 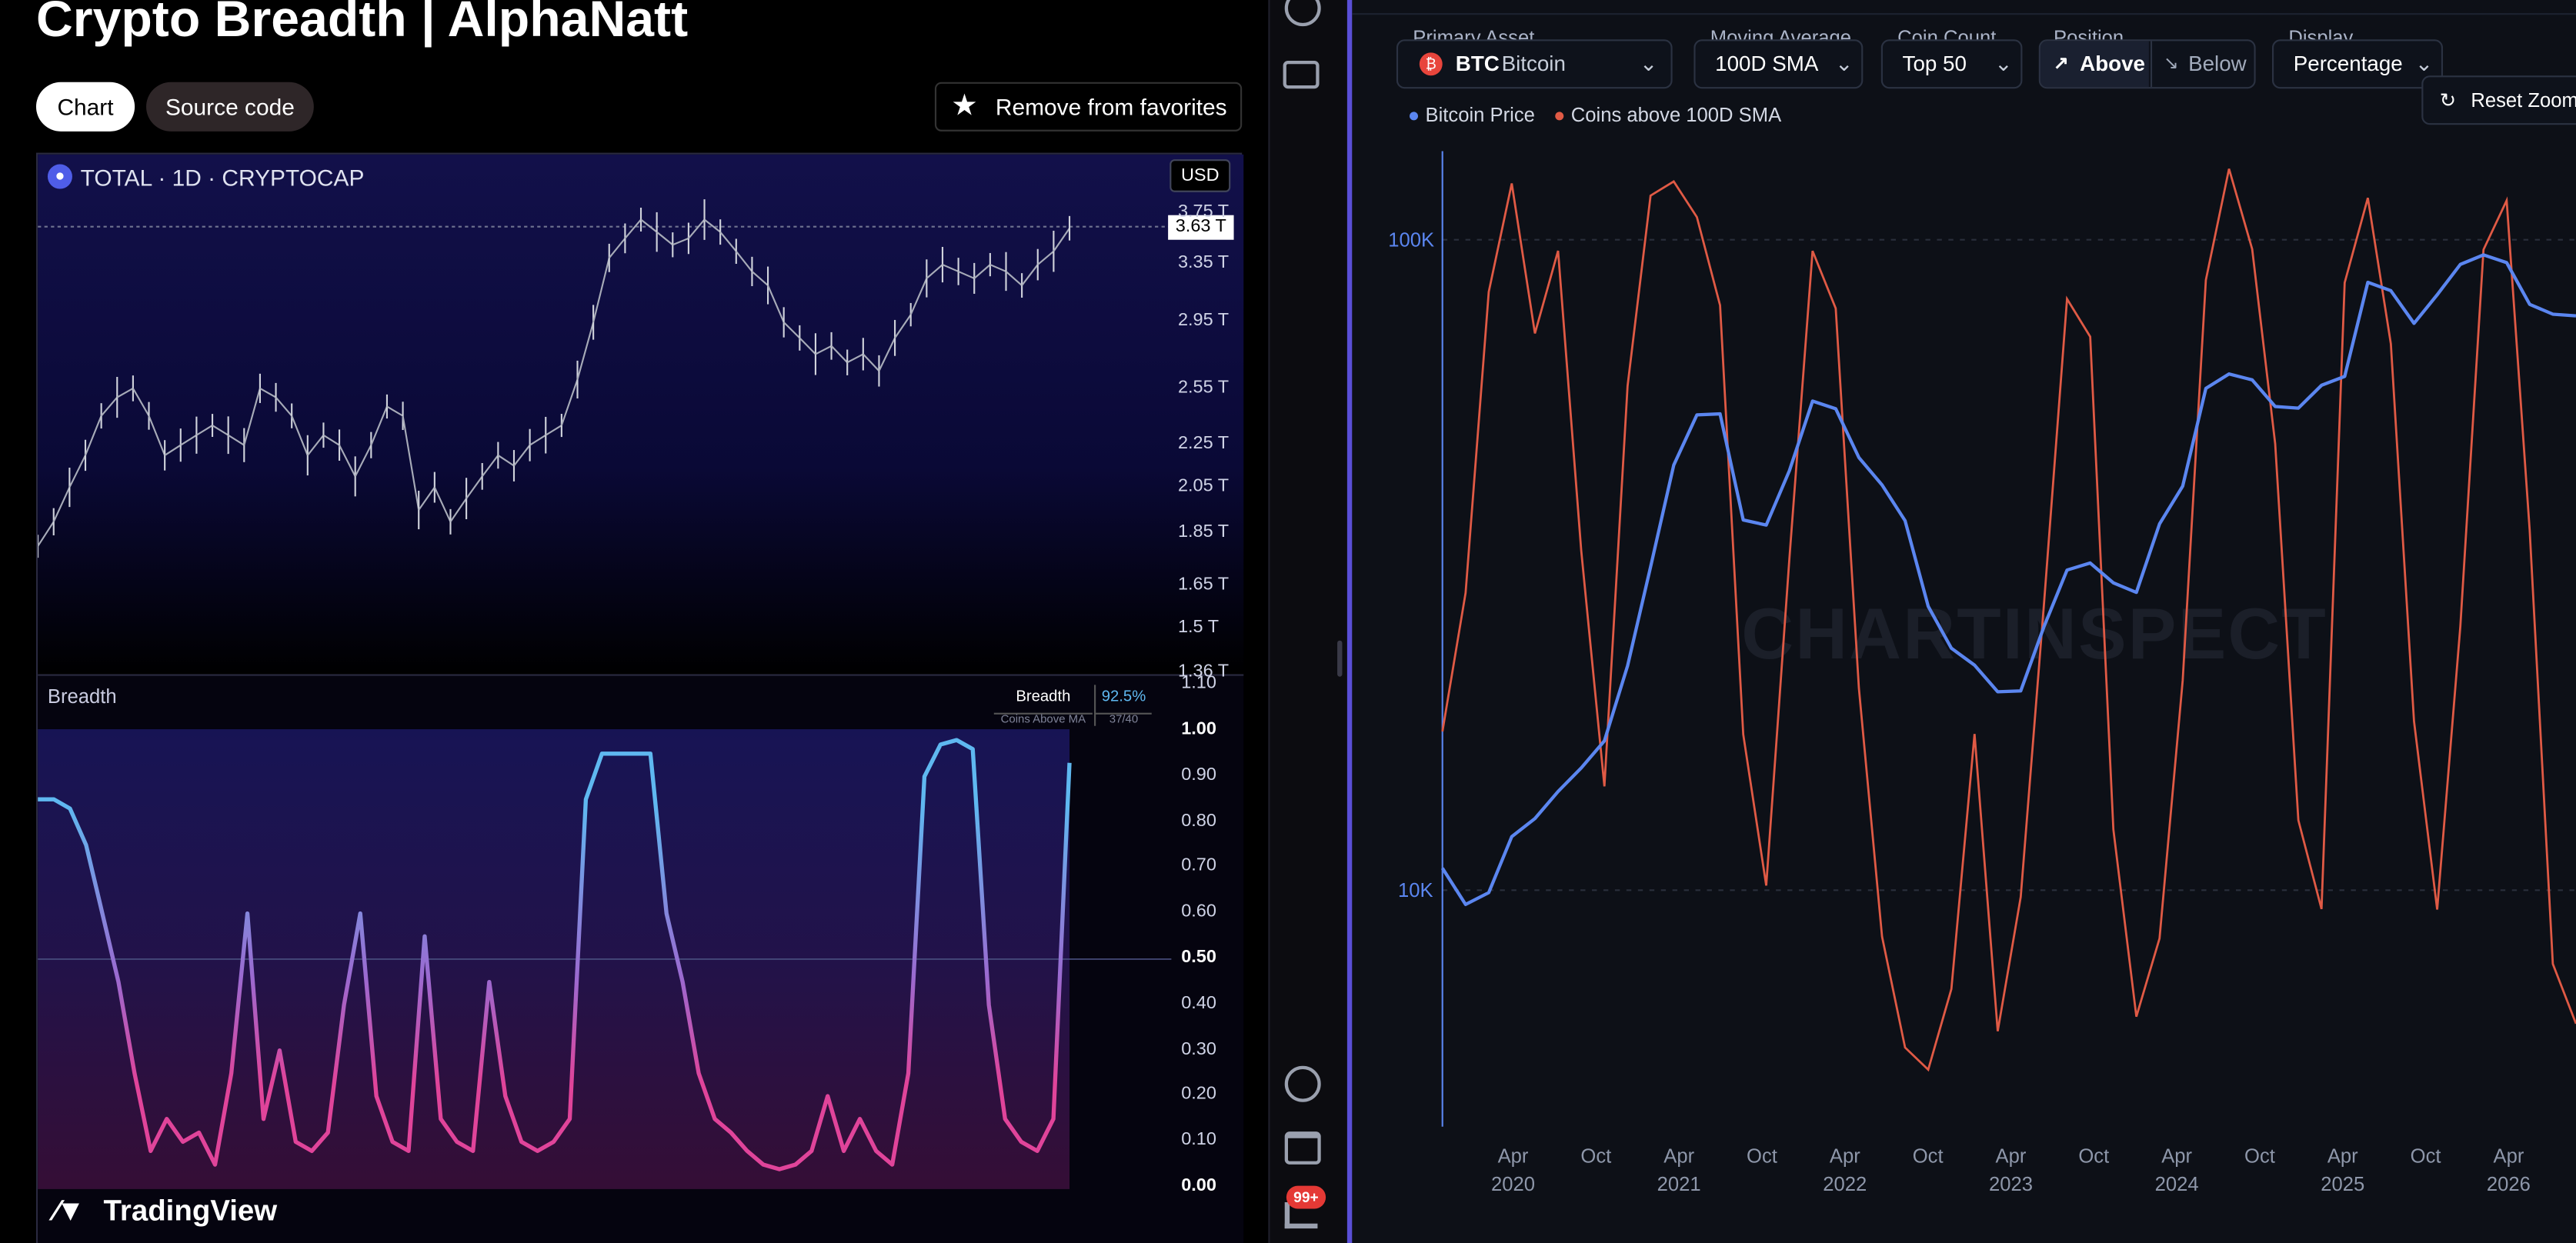 I want to click on asset-name: Bitcoin, so click(x=1533, y=63).